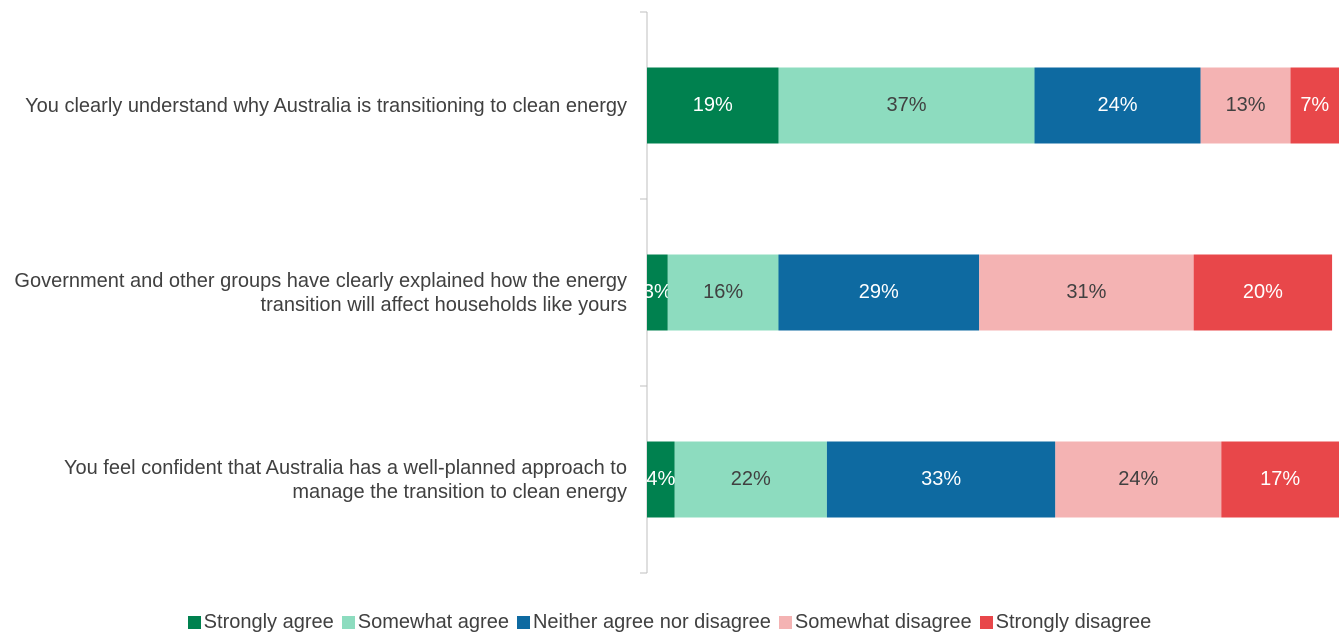 The height and width of the screenshot is (638, 1339). I want to click on legend-item: Neither agree nor disagree, so click(643, 622).